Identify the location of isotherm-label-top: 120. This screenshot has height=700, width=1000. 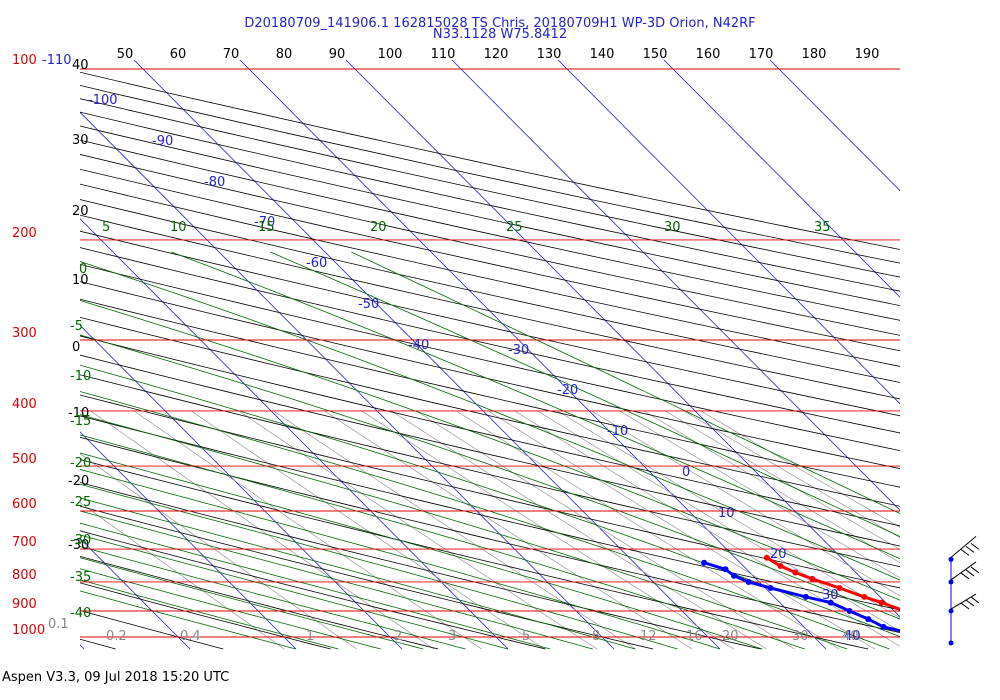
(496, 54).